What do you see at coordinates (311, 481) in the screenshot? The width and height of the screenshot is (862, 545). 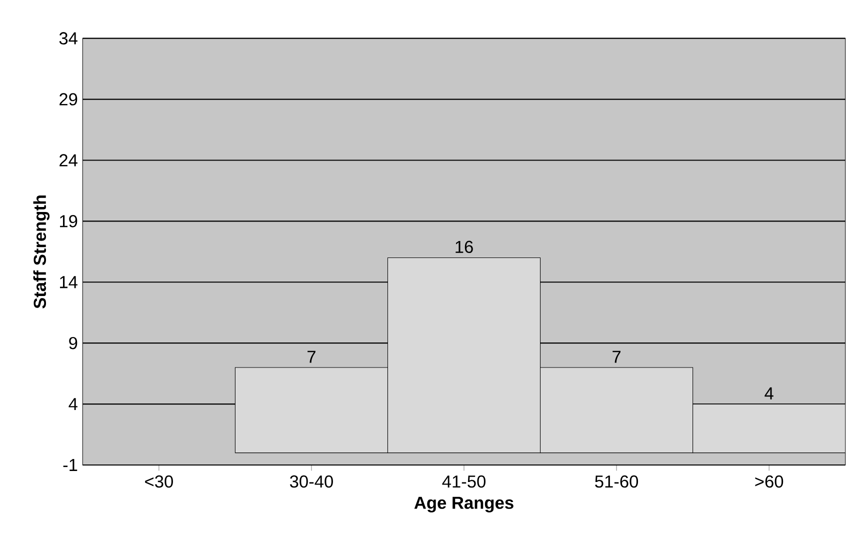 I see `x-tick-label: 30-40` at bounding box center [311, 481].